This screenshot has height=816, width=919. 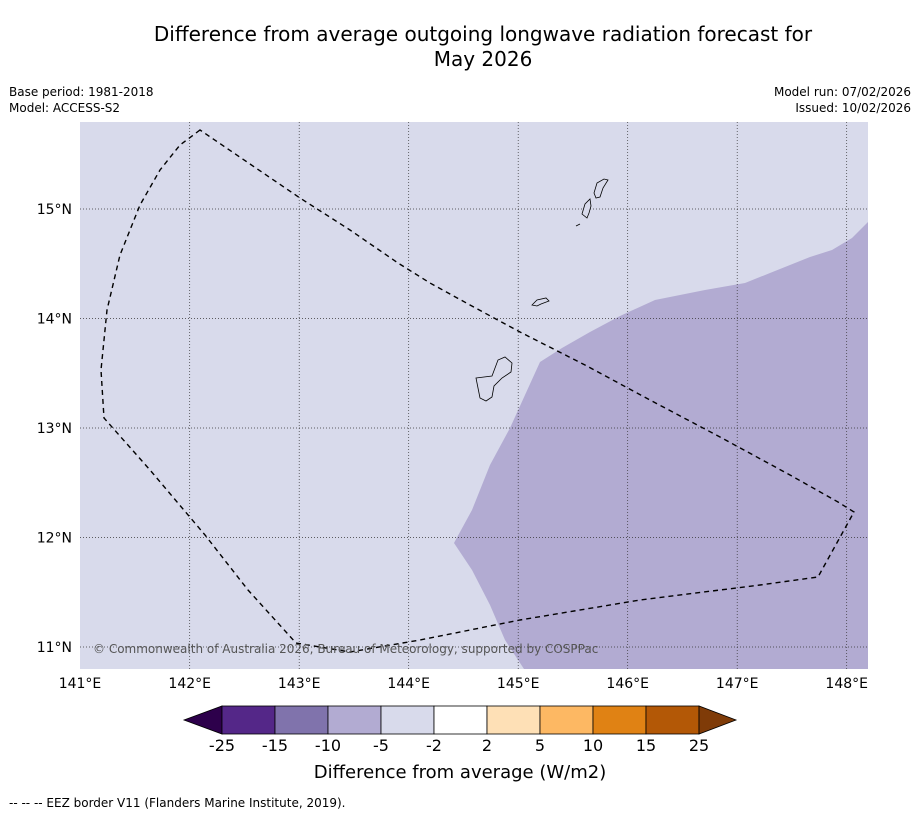 I want to click on colorbar-label: -5, so click(x=381, y=745).